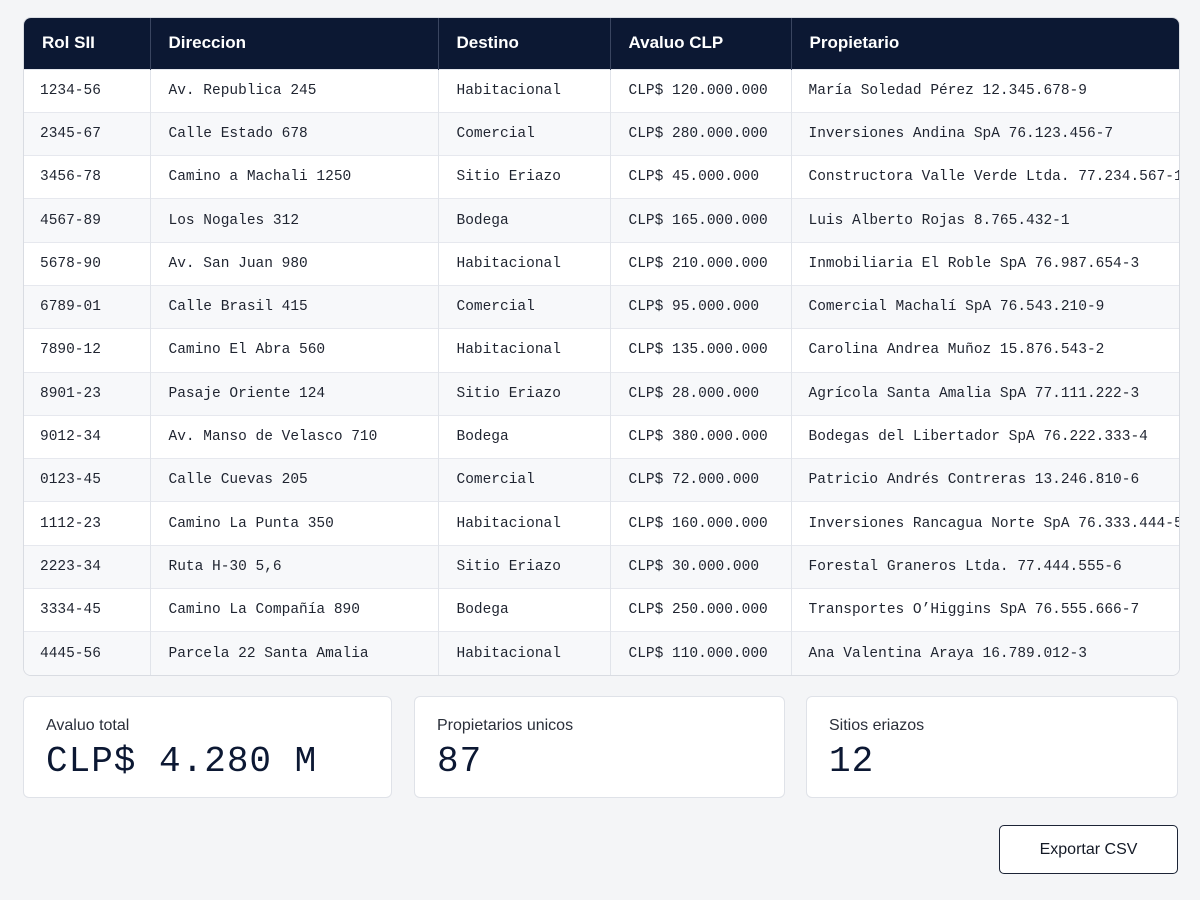  I want to click on cell-propietario: Ana Valentina Araya 16.789.012-3, so click(985, 653).